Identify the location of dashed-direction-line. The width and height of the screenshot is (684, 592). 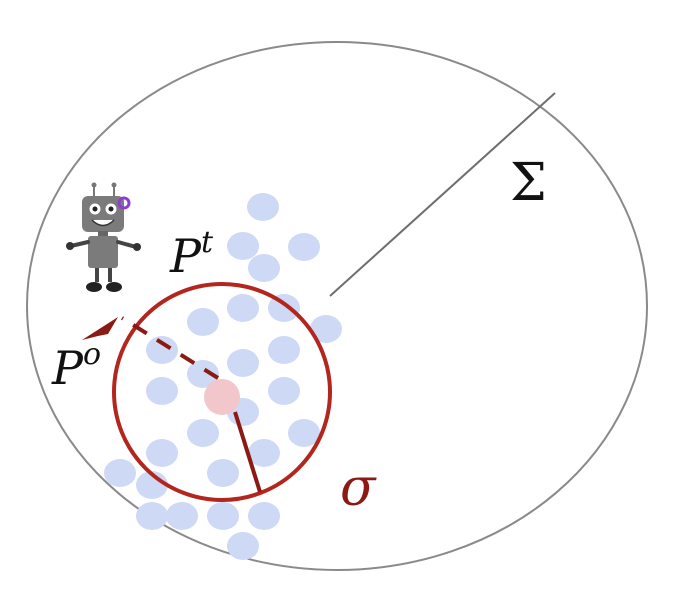
(170, 348).